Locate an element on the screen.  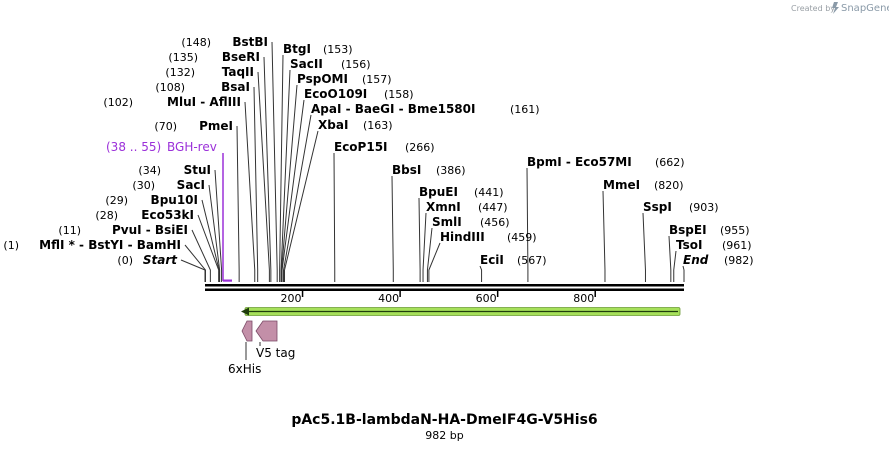
cut-site-name: BstBI is located at coordinates (250, 42).